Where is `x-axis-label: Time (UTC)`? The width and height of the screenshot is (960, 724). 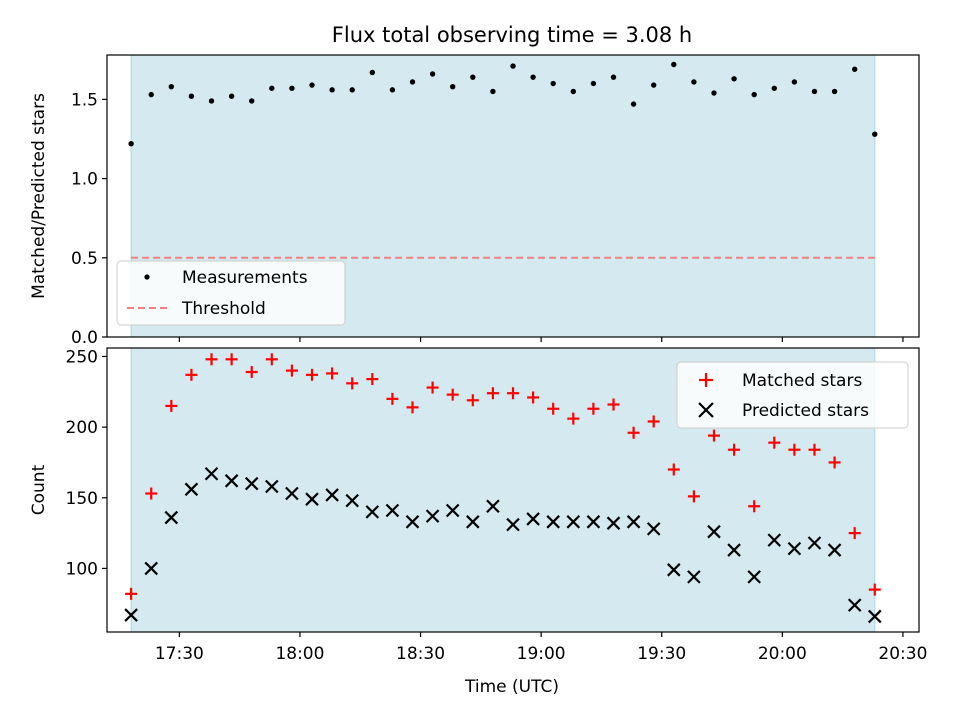
x-axis-label: Time (UTC) is located at coordinates (511, 687).